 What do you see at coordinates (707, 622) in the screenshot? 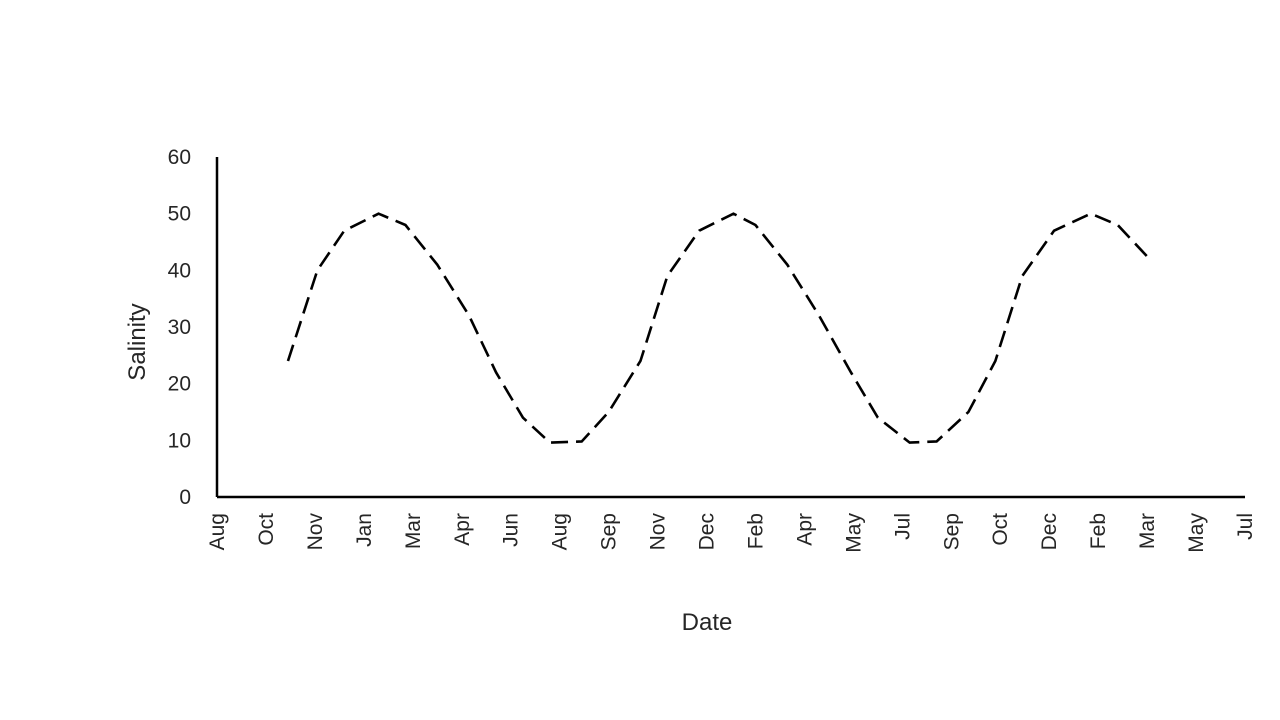
I see `x-axis-title: Date` at bounding box center [707, 622].